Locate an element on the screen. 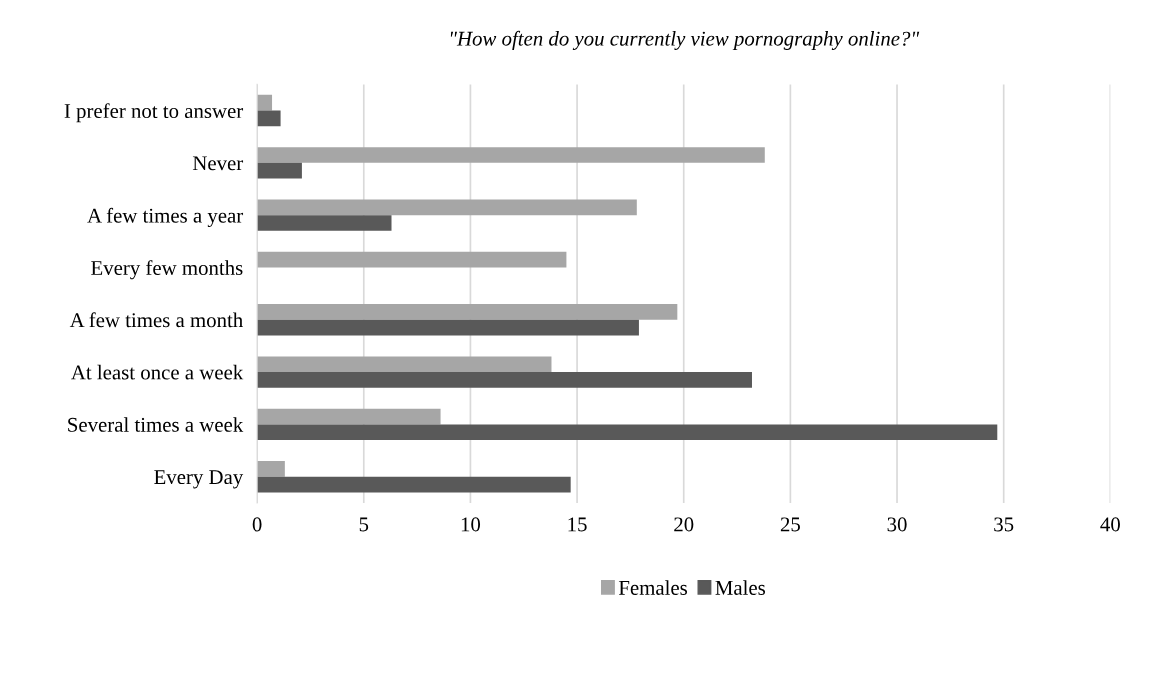 The image size is (1153, 675). x-tick-label: 5 is located at coordinates (364, 524).